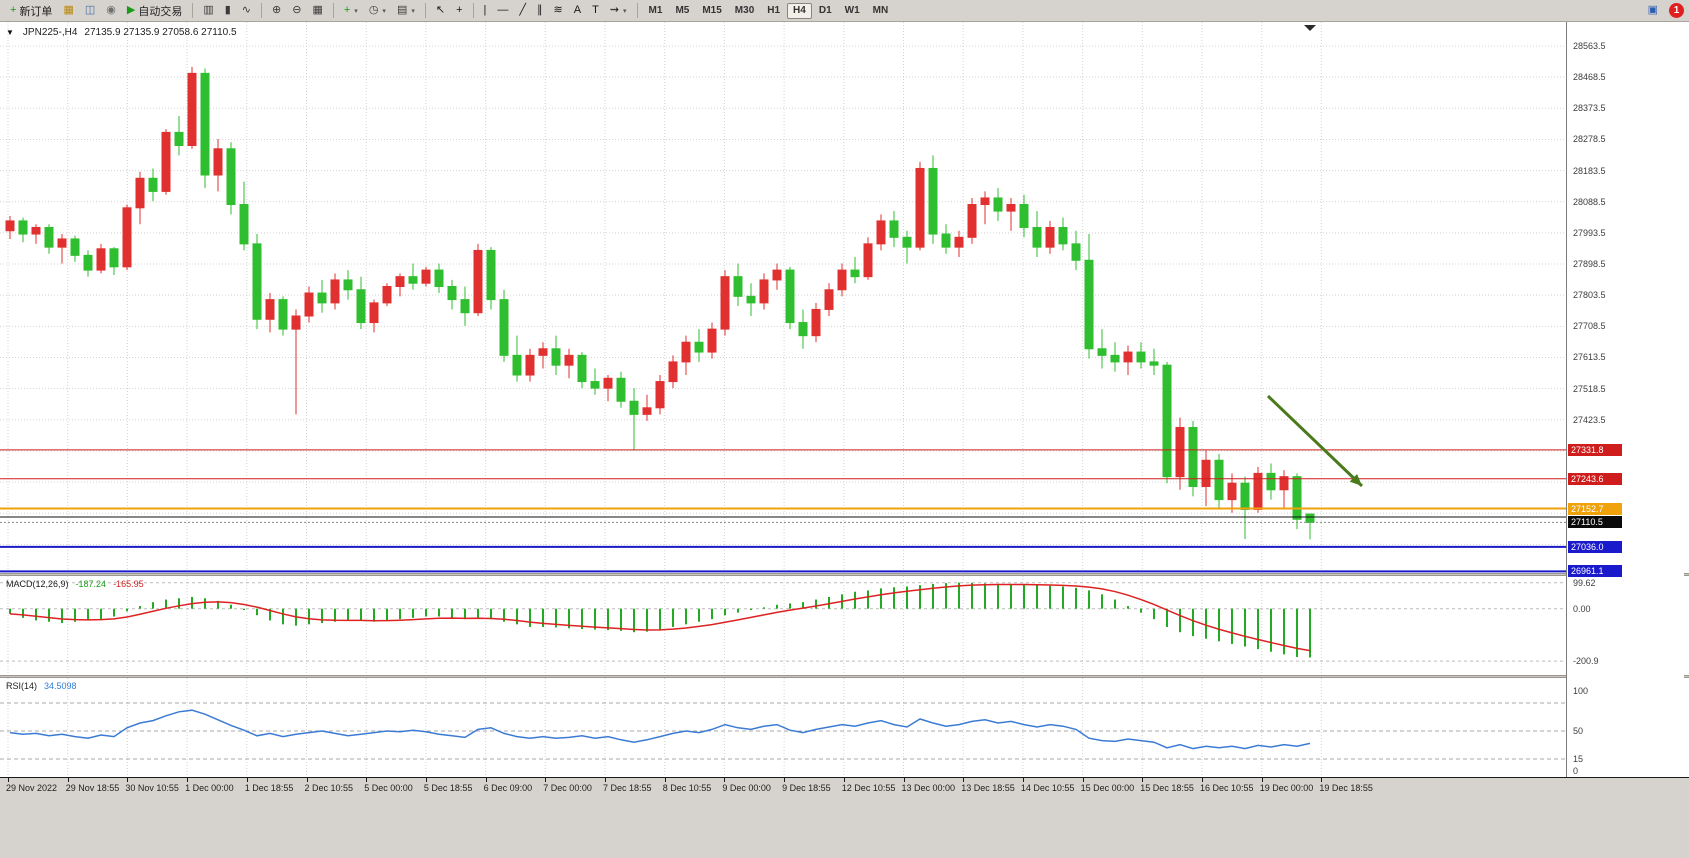  I want to click on timeframe-w1-button: W1, so click(852, 11).